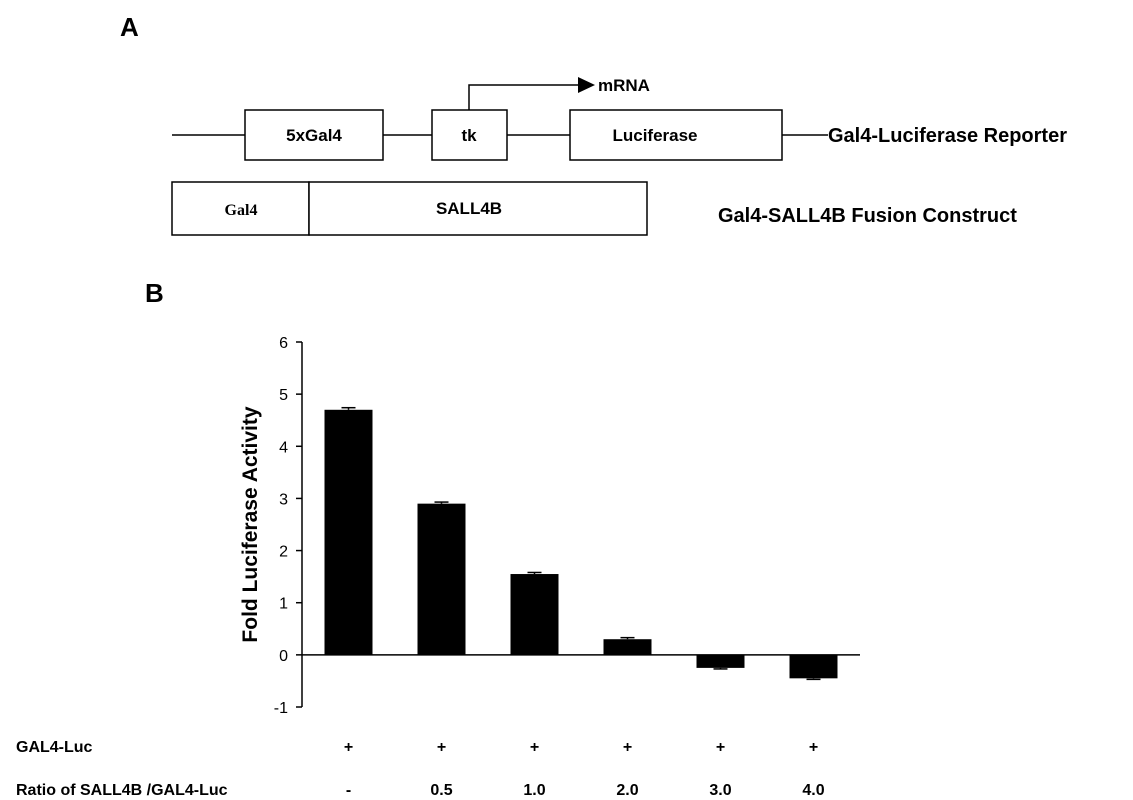 This screenshot has height=800, width=1133. What do you see at coordinates (534, 790) in the screenshot?
I see `condition-row-value: 1.0` at bounding box center [534, 790].